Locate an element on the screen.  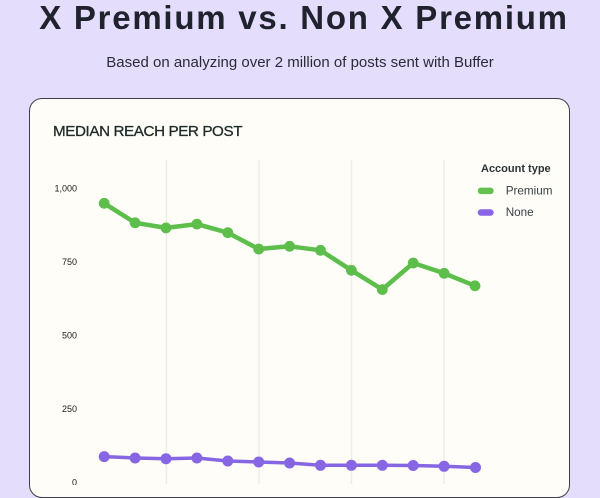
svg-text: 1,000 is located at coordinates (65, 189).